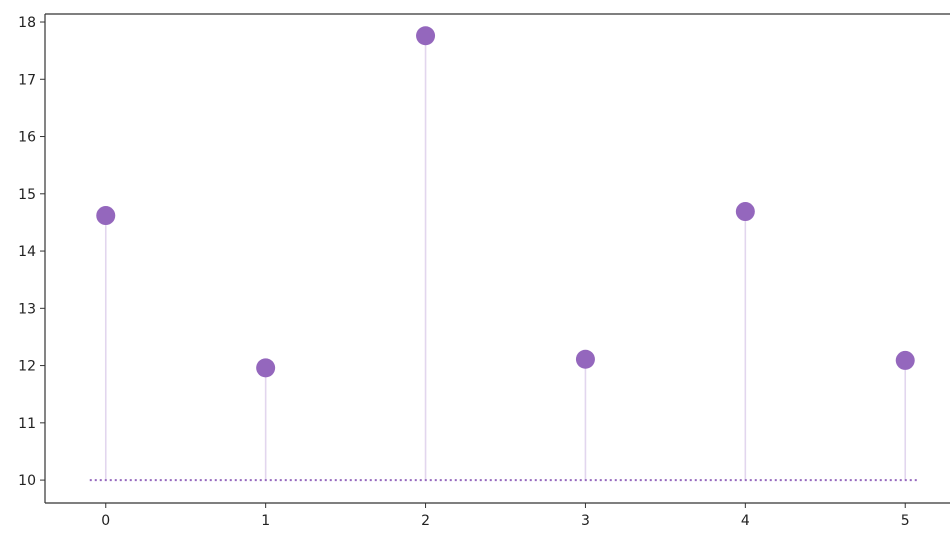 The image size is (950, 537). I want to click on y-tick-label: 11, so click(27, 424).